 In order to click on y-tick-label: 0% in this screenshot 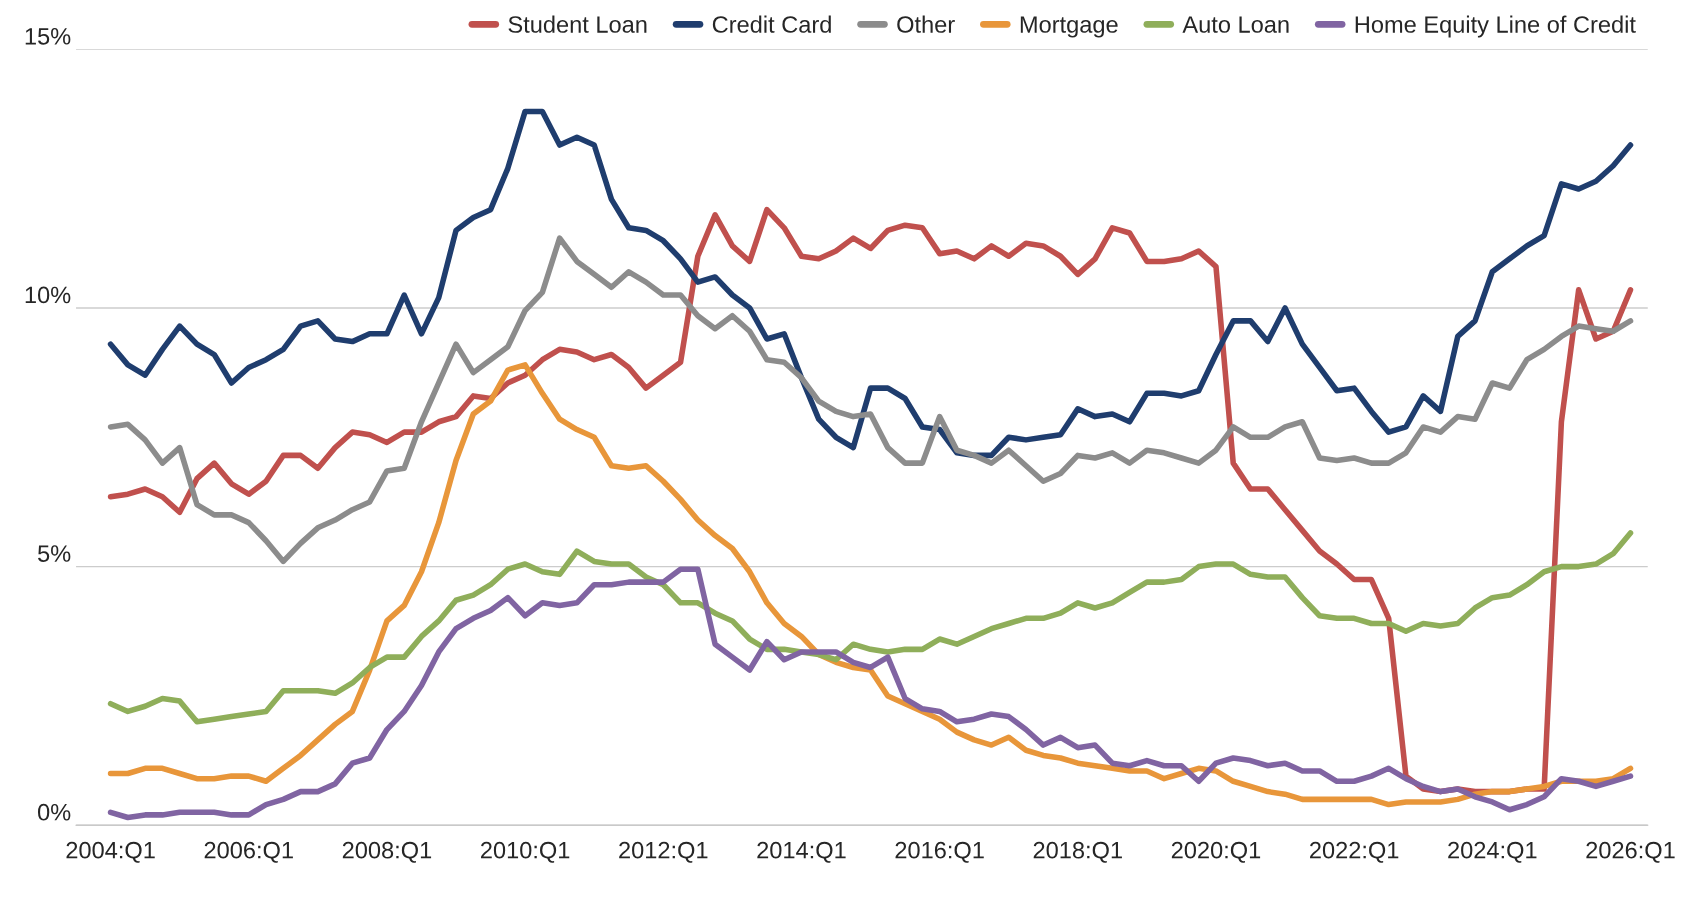, I will do `click(54, 812)`.